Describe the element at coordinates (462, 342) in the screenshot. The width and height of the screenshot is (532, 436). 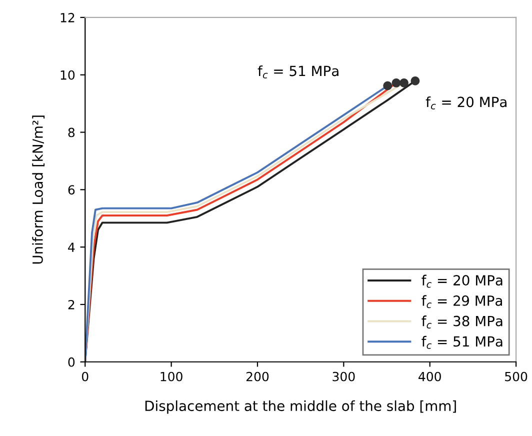
I see `legend-label: f$_{c}$ = 51 MPa` at that location.